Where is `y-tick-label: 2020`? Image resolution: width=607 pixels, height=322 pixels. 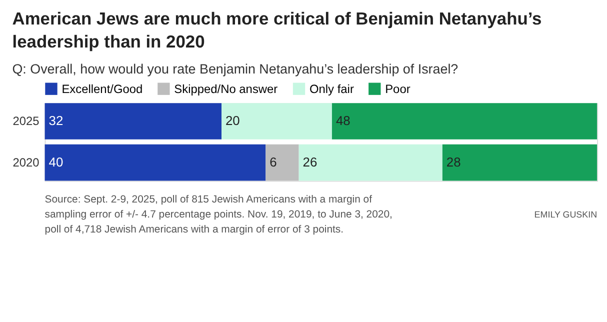
y-tick-label: 2020 is located at coordinates (26, 163).